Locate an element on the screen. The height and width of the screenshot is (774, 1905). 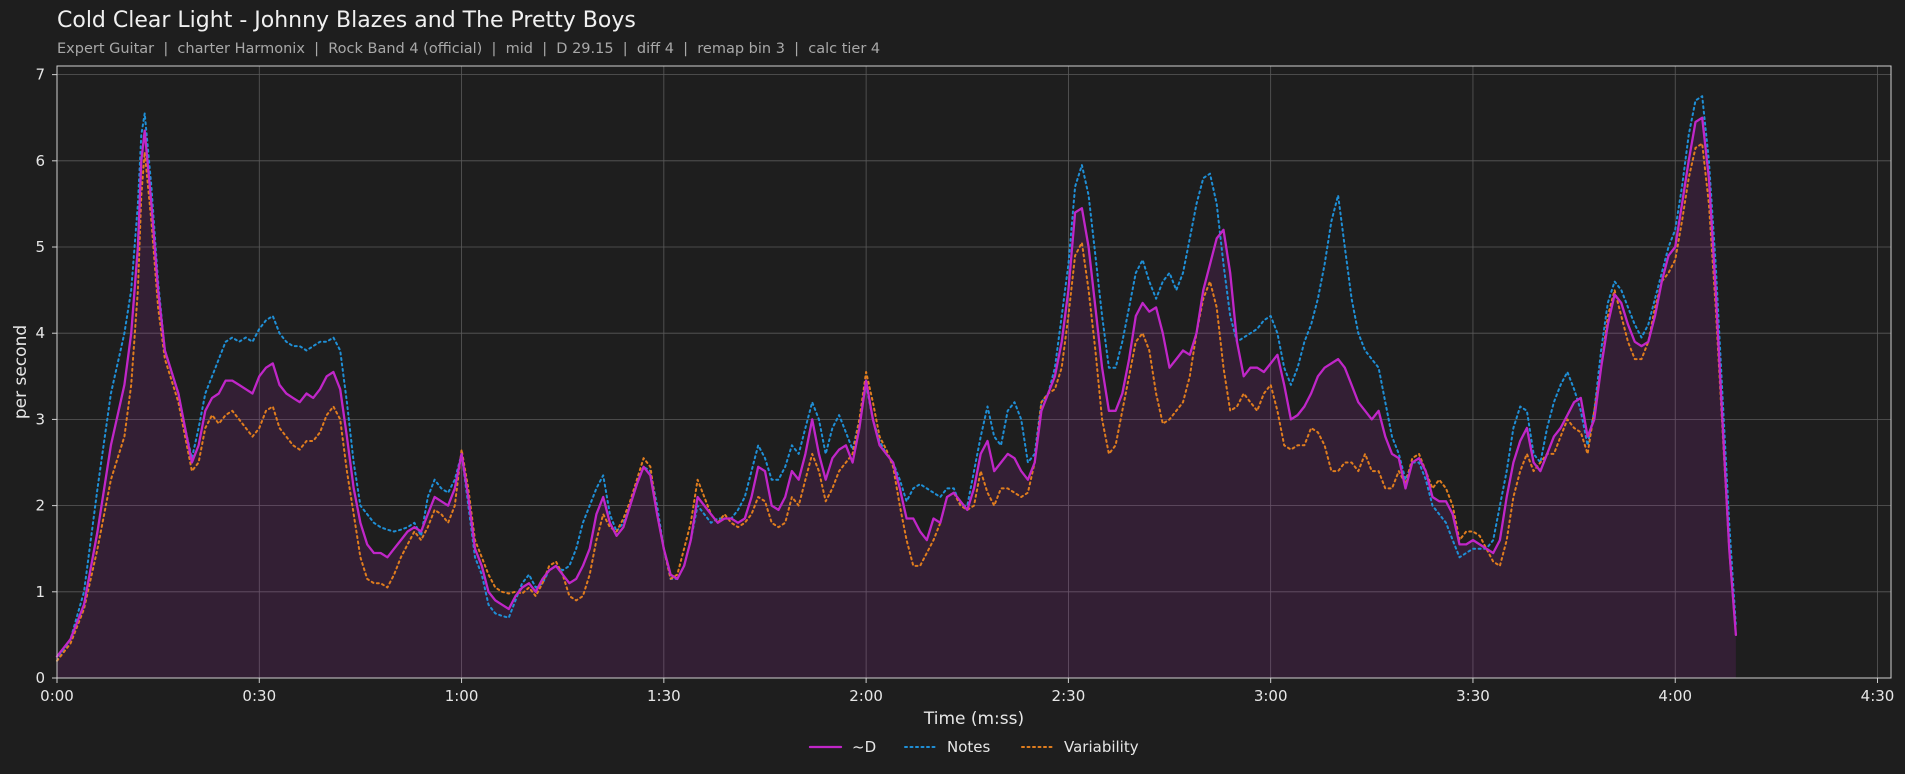
y-tick-label: 6 is located at coordinates (40, 161).